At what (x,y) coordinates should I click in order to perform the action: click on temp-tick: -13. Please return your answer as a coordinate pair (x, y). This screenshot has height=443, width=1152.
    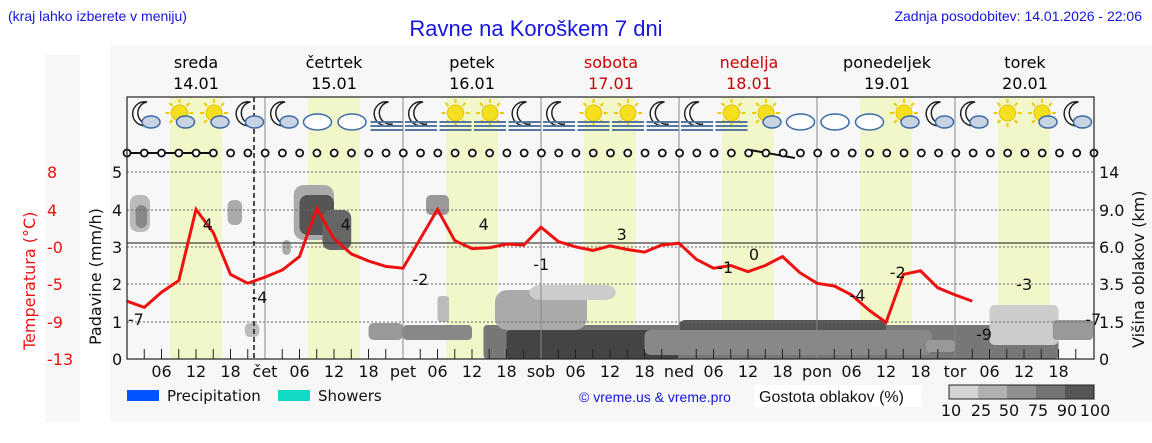
    Looking at the image, I should click on (60, 359).